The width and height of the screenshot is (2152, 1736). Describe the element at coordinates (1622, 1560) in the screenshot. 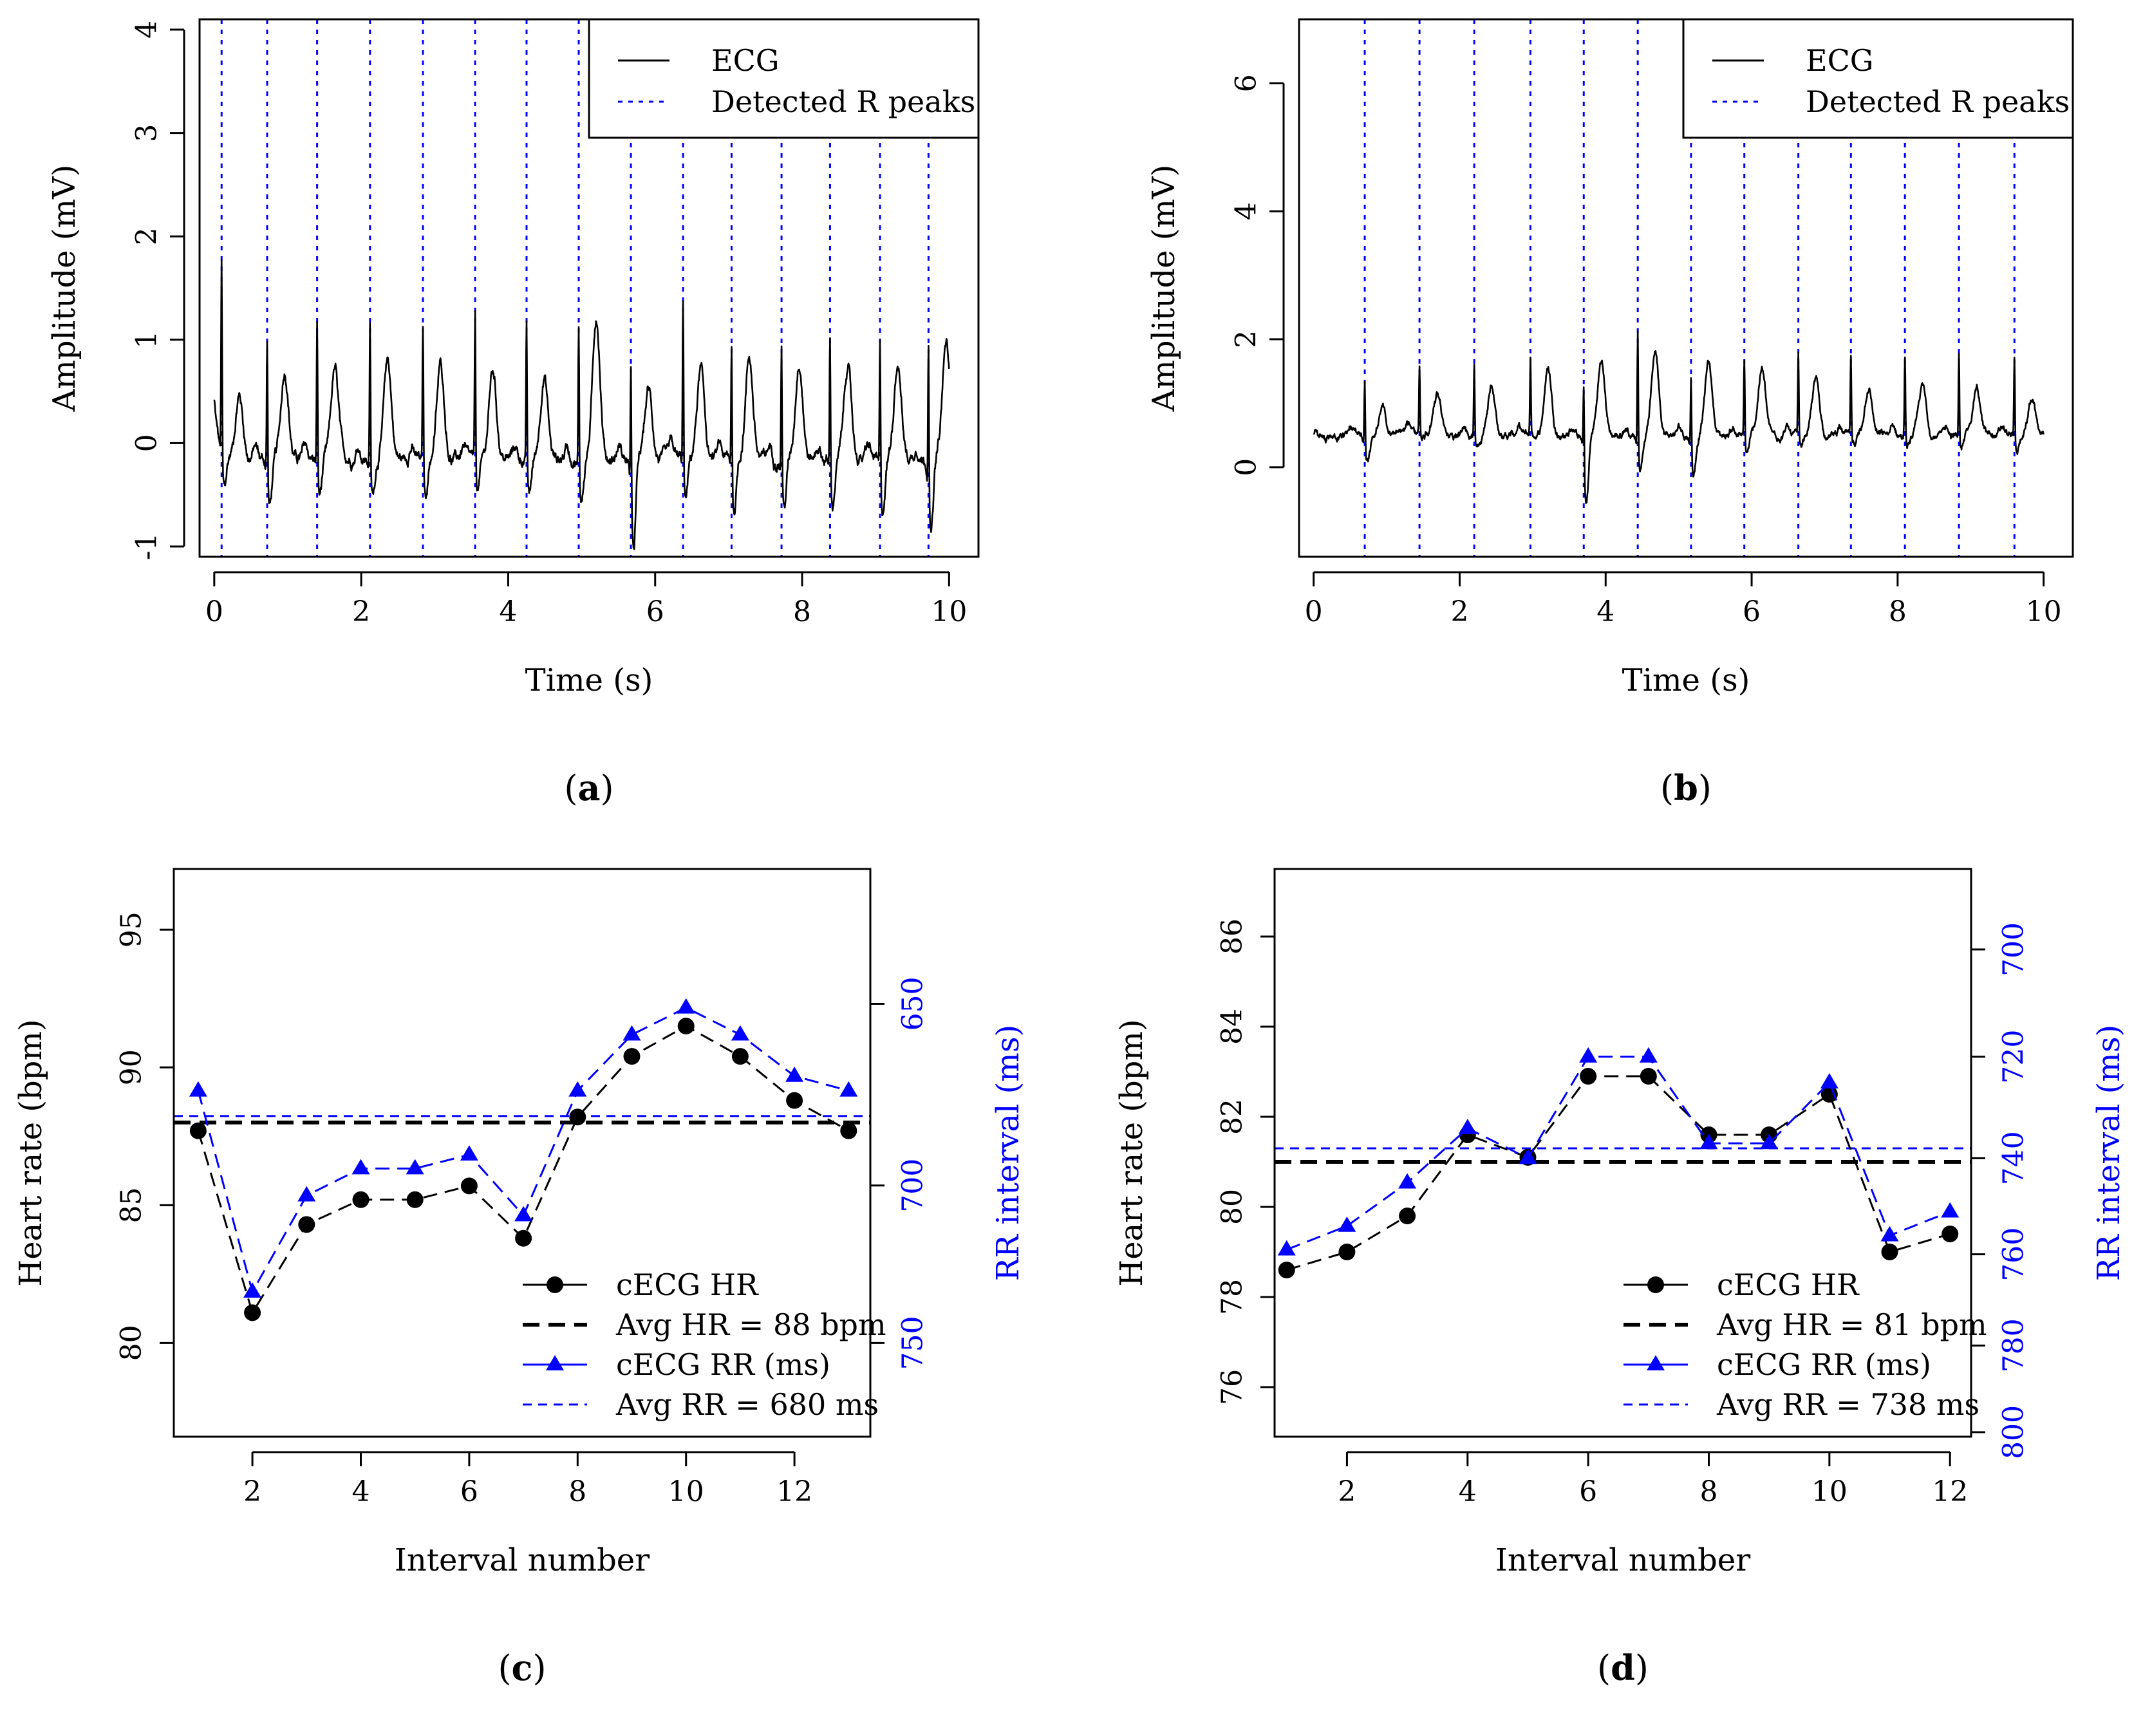

I see `x-axis-title: Interval number` at that location.